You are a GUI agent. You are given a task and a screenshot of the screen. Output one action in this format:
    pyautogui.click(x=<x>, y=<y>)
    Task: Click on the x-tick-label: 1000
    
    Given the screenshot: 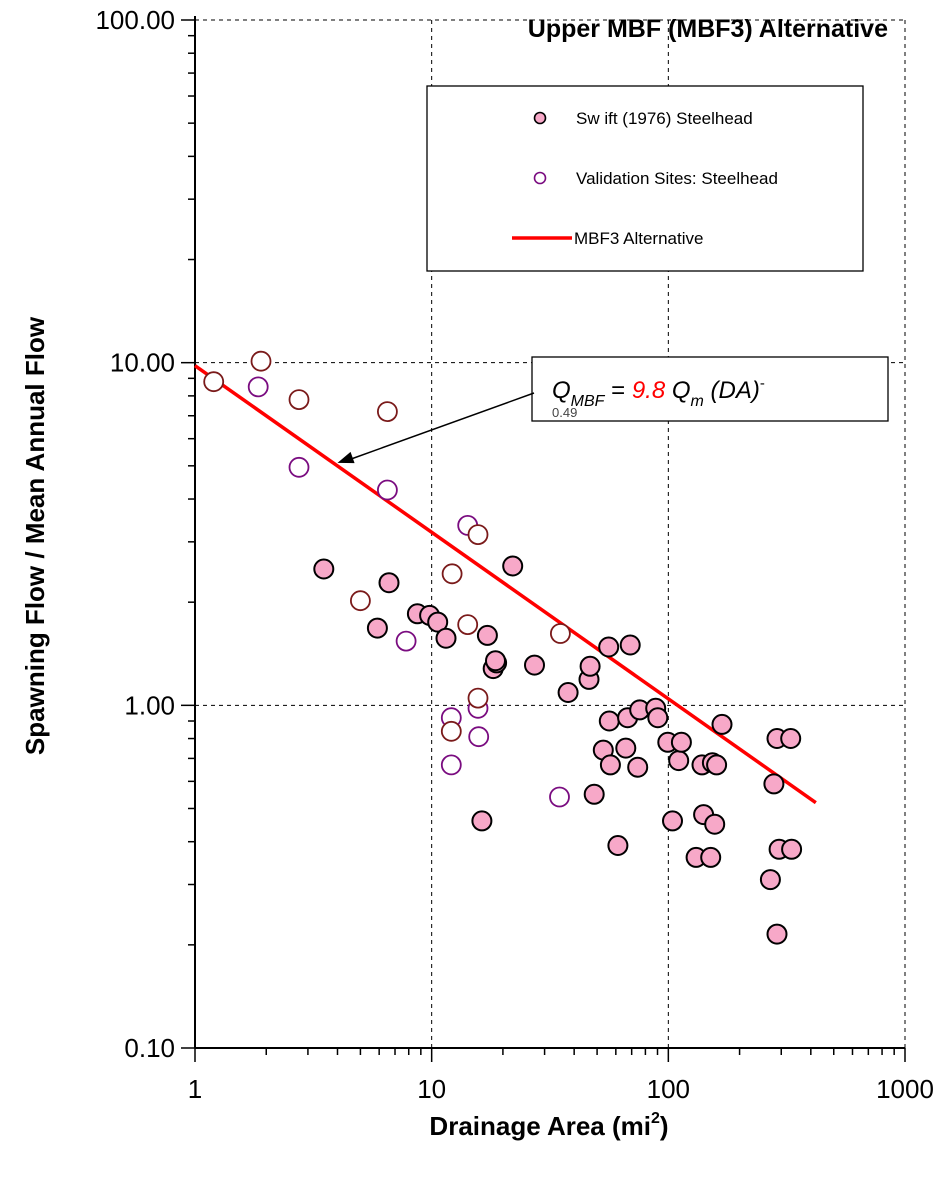 What is the action you would take?
    pyautogui.click(x=905, y=1089)
    